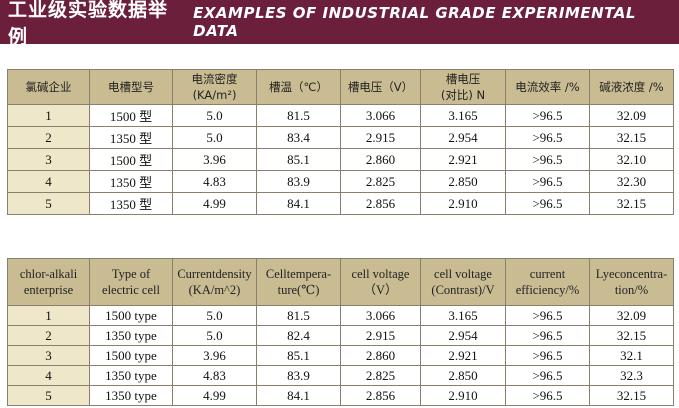 The width and height of the screenshot is (679, 408). Describe the element at coordinates (214, 395) in the screenshot. I see `table-cell: 4.99` at that location.